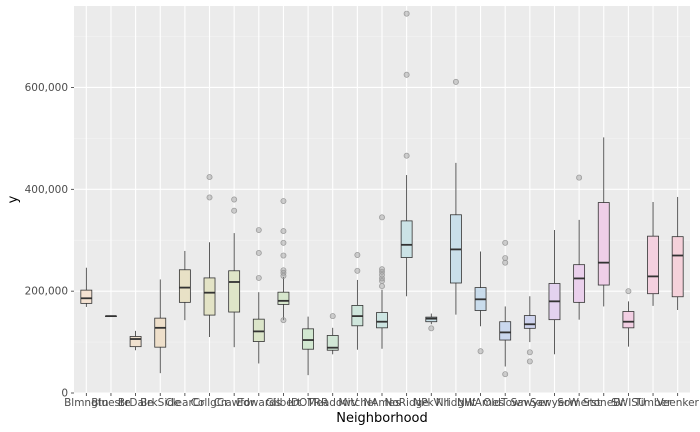 Image resolution: width=700 pixels, height=432 pixels. Describe the element at coordinates (604, 403) in the screenshot. I see `x-tick-label: StoneBr` at that location.